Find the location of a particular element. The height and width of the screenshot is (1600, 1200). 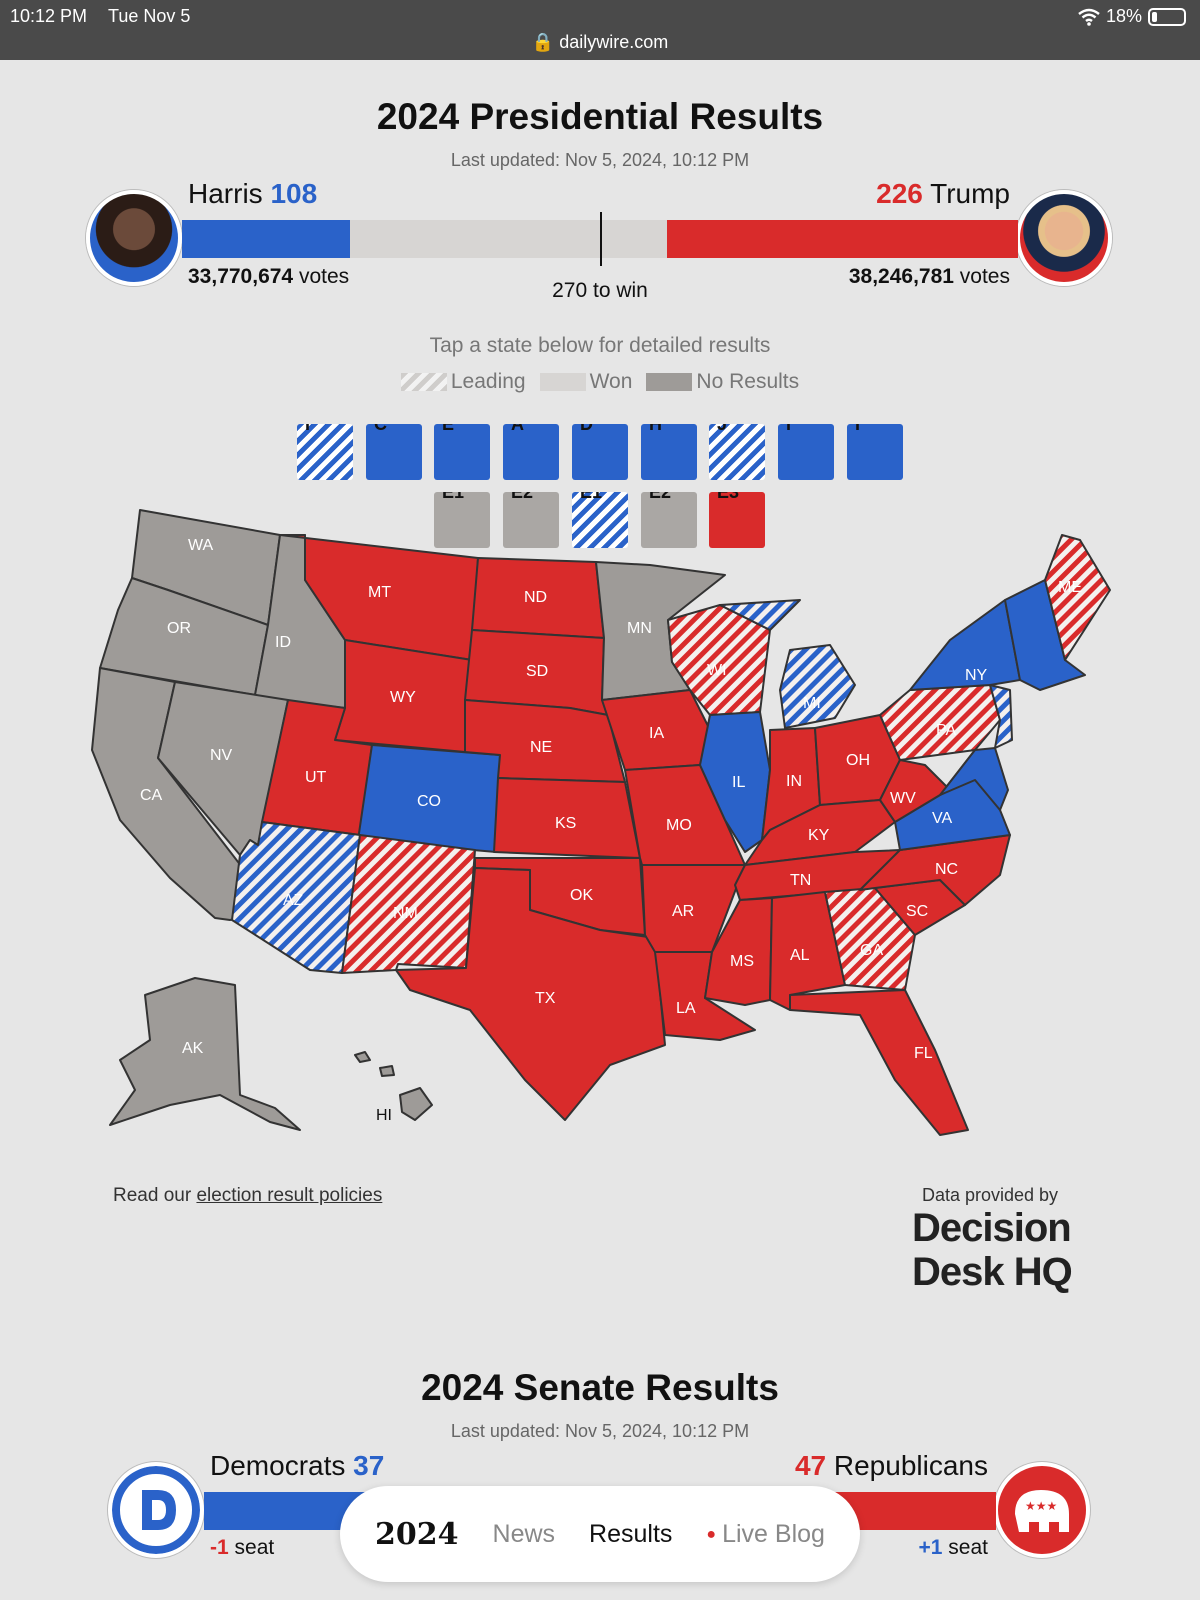

senate-updated: Last updated: Nov 5, 2024, 10:12 PM is located at coordinates (600, 1431).